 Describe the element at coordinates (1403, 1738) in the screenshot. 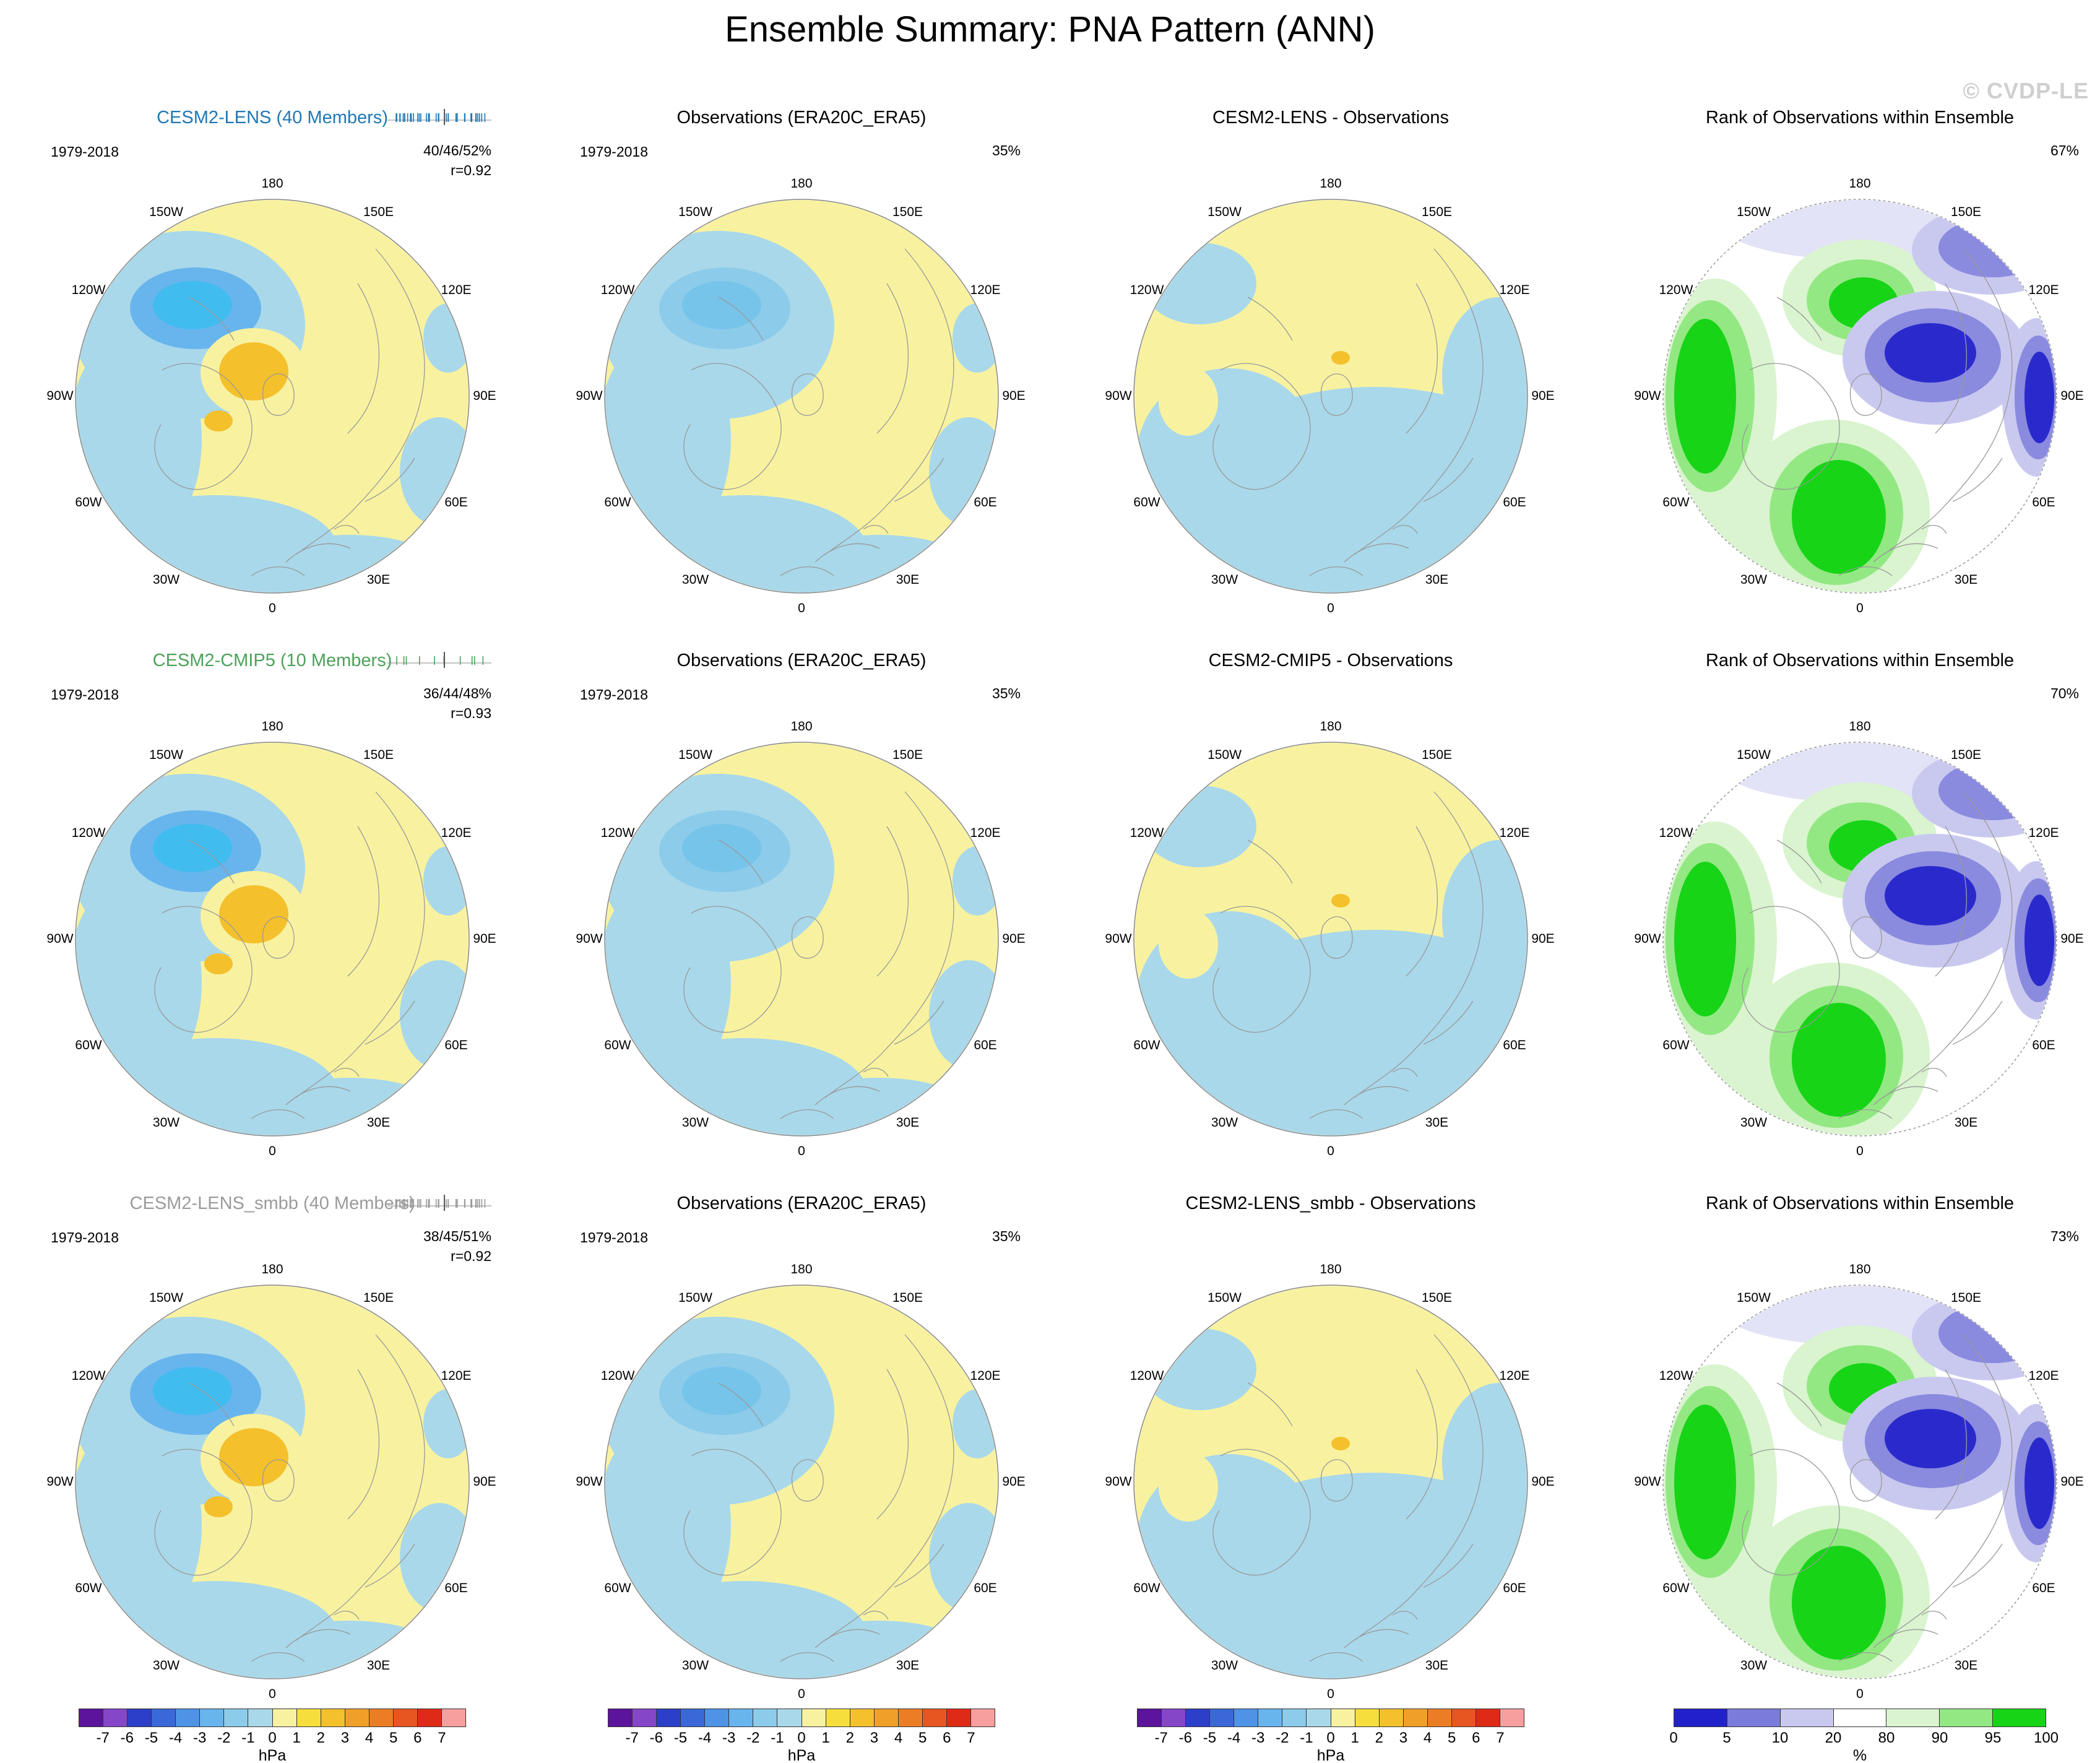

I see `colorbar-tick: 3` at that location.